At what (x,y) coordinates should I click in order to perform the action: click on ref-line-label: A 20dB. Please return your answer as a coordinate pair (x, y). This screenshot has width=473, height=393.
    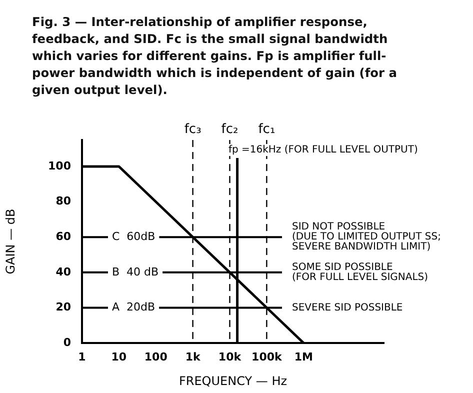
    Looking at the image, I should click on (134, 307).